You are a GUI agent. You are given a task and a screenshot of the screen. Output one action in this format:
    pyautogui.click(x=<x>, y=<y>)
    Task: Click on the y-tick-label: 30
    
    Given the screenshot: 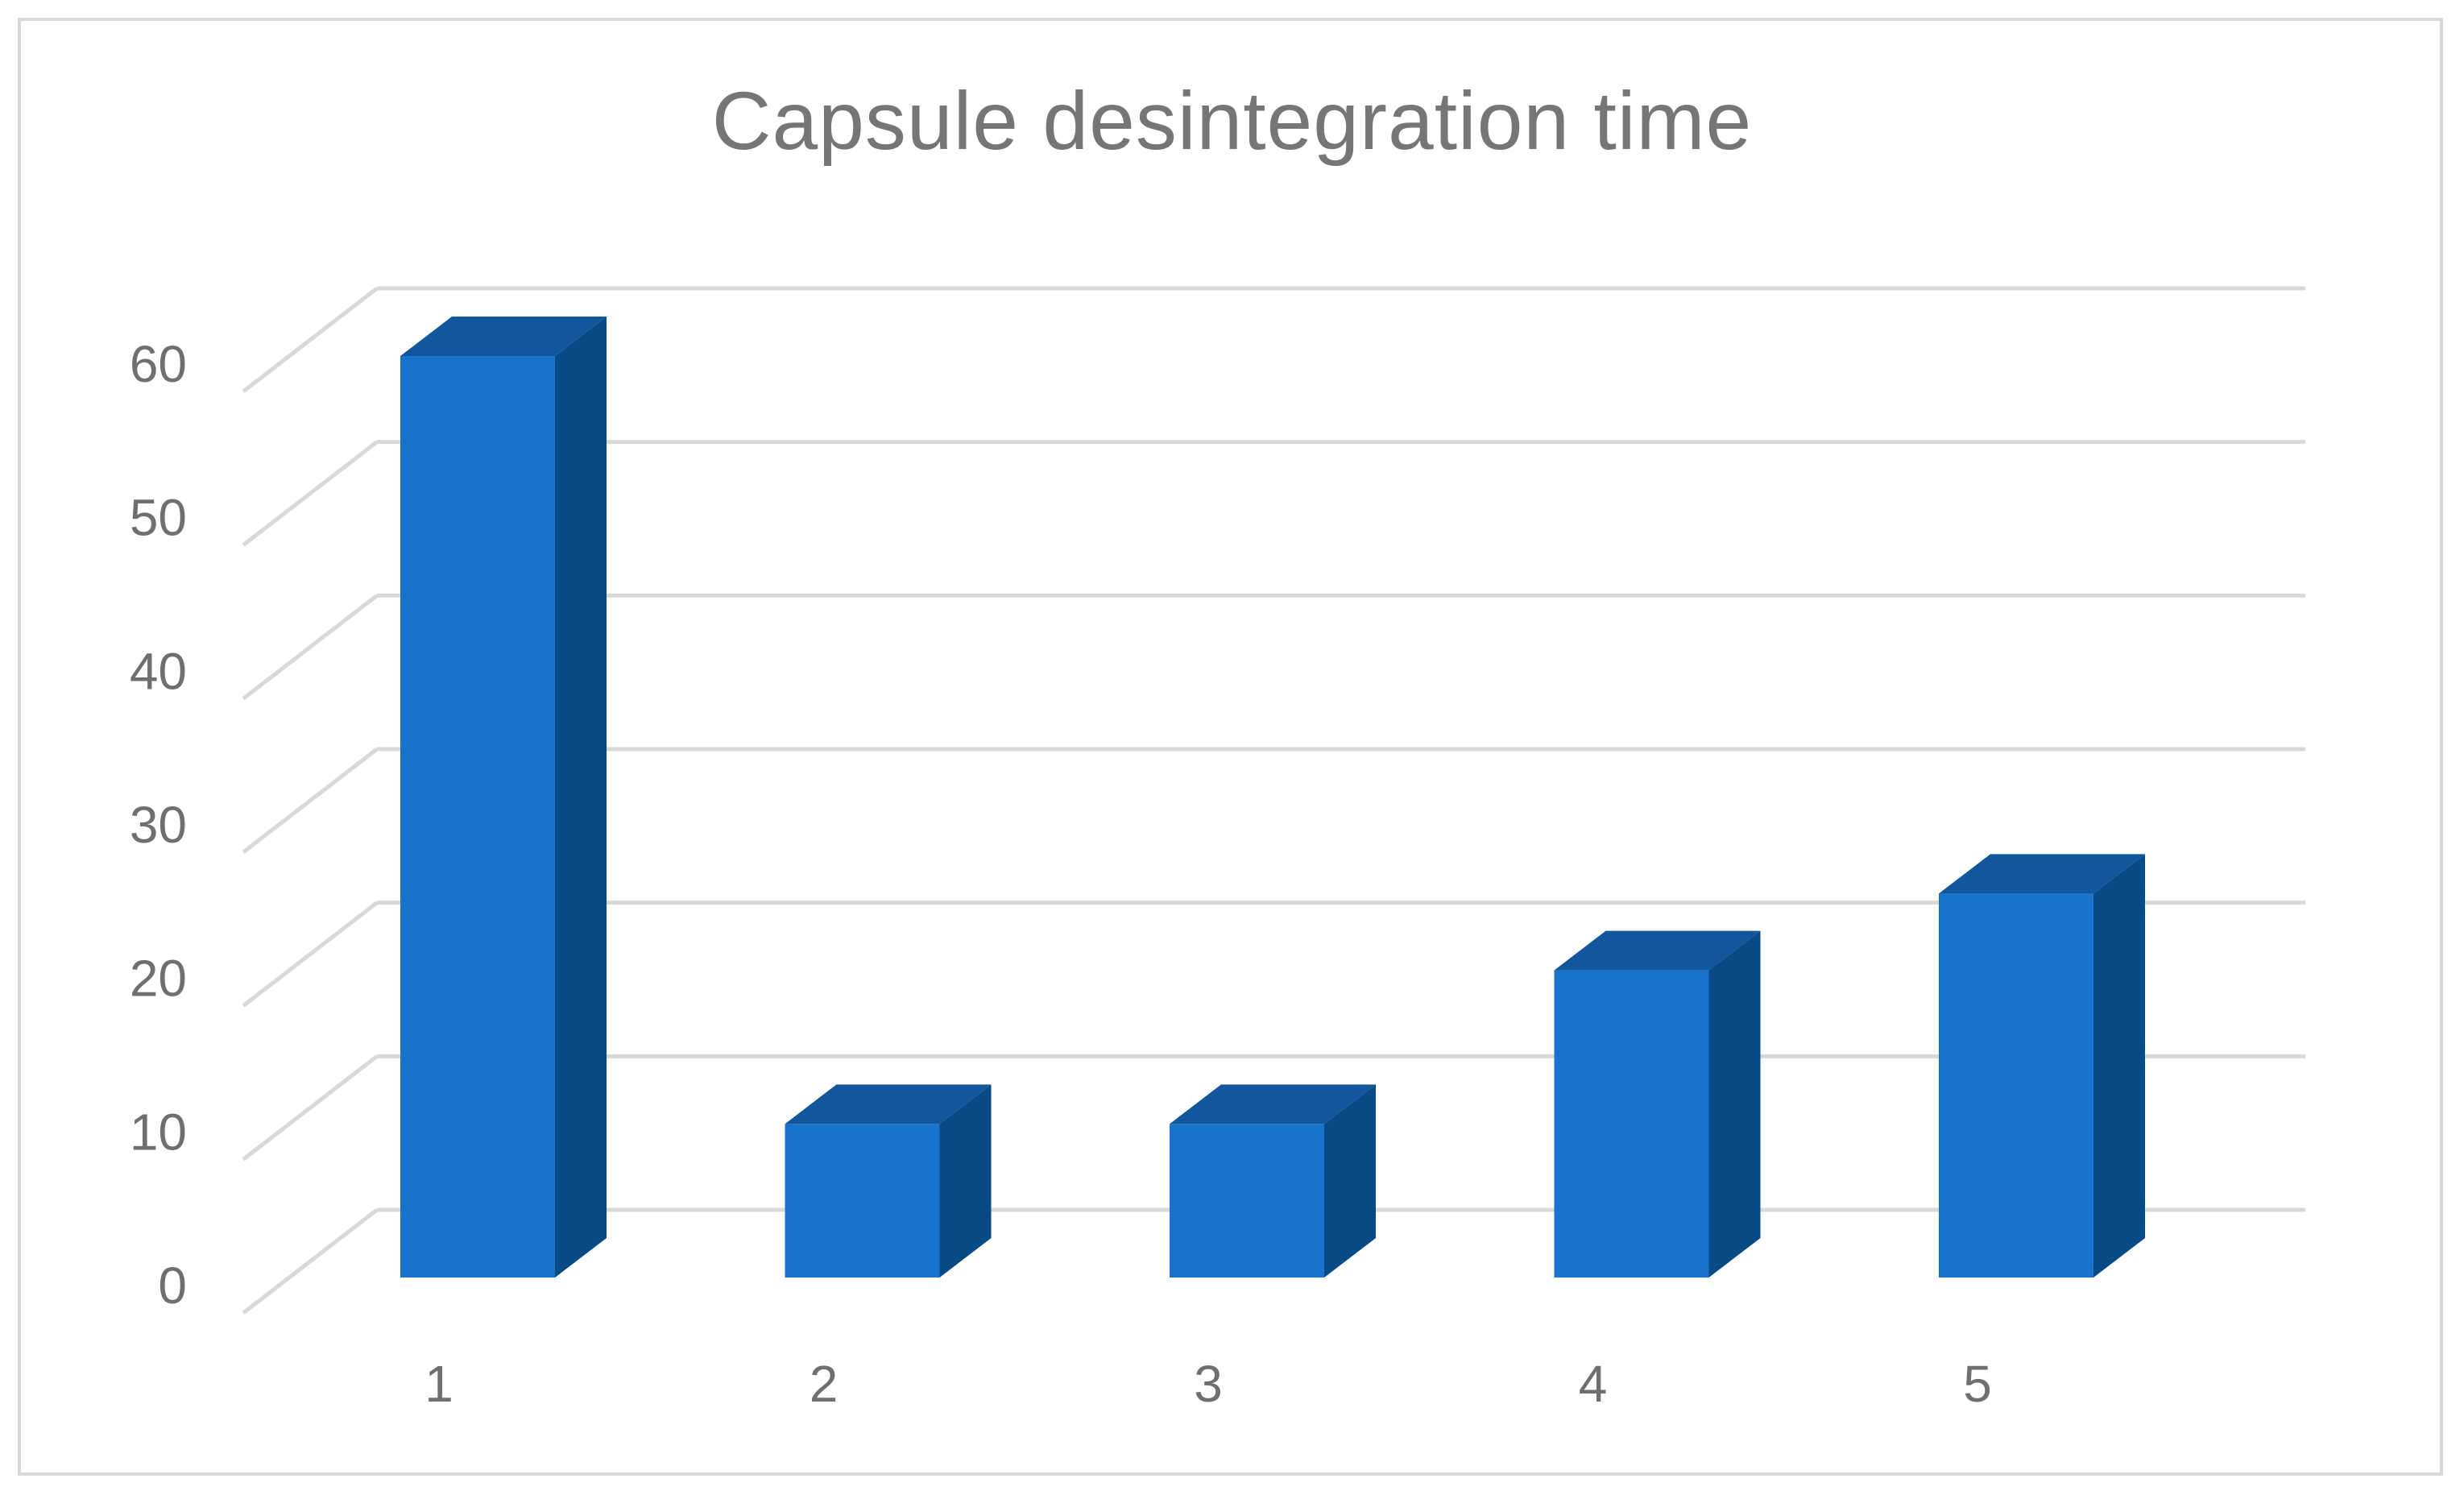 What is the action you would take?
    pyautogui.click(x=158, y=825)
    